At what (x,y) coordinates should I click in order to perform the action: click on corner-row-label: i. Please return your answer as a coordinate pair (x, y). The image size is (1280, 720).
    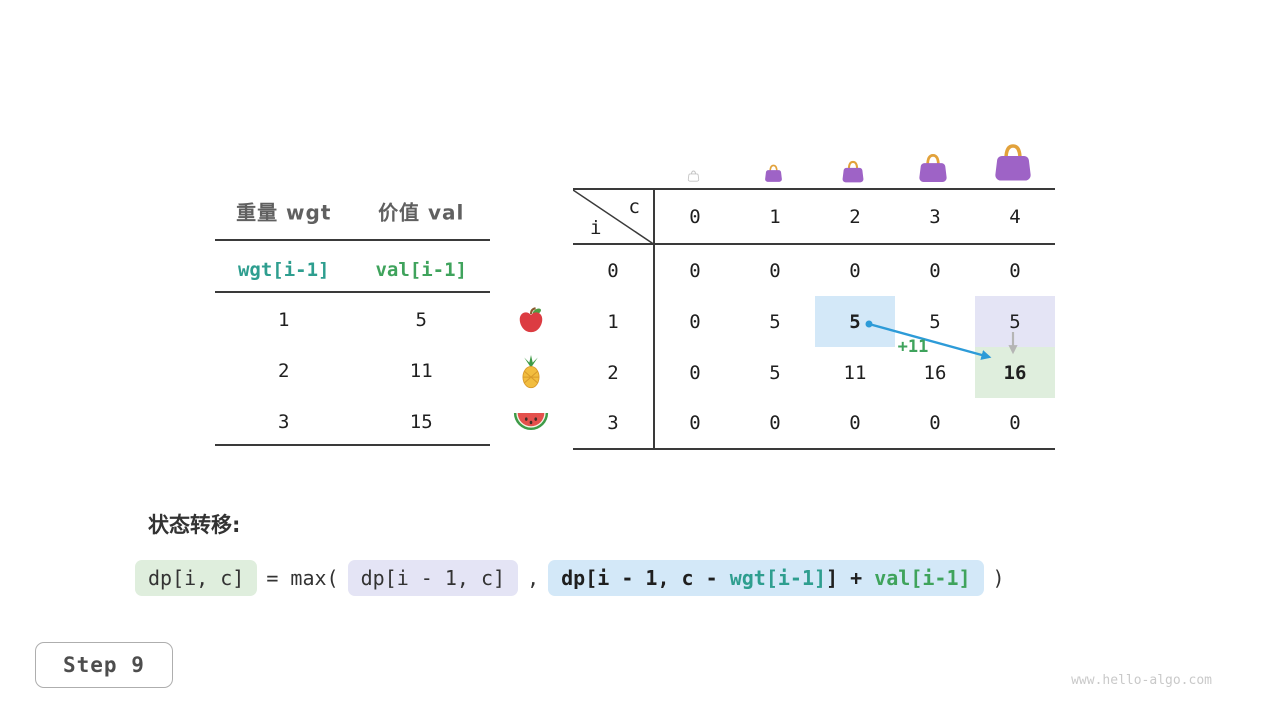
    Looking at the image, I should click on (596, 228).